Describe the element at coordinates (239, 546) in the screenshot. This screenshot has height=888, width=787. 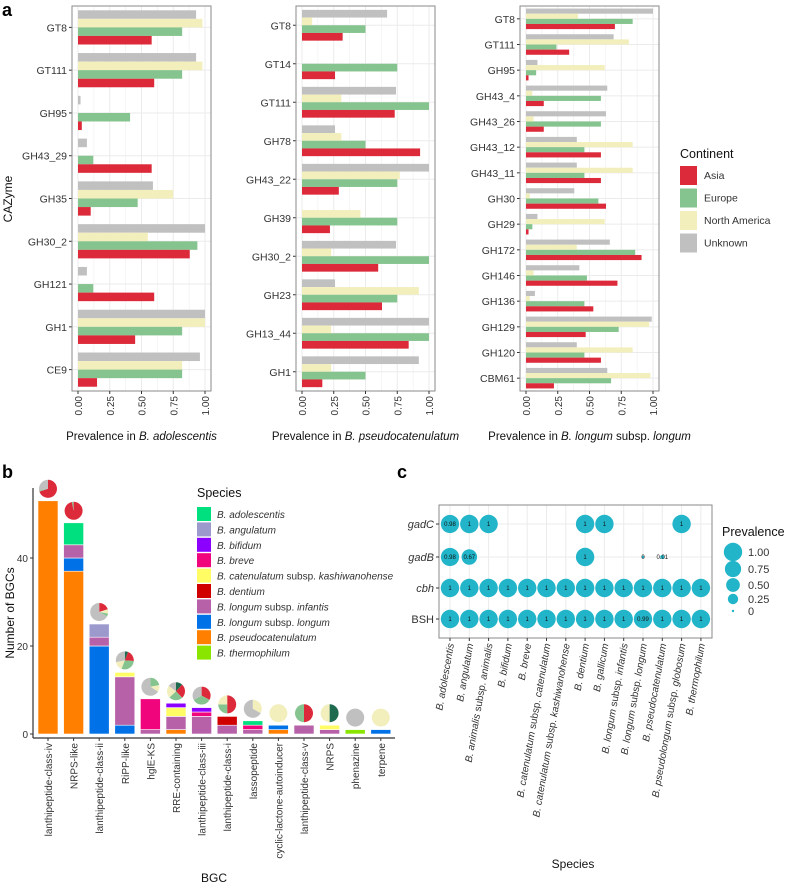
I see `legend-label: B. bifidum` at that location.